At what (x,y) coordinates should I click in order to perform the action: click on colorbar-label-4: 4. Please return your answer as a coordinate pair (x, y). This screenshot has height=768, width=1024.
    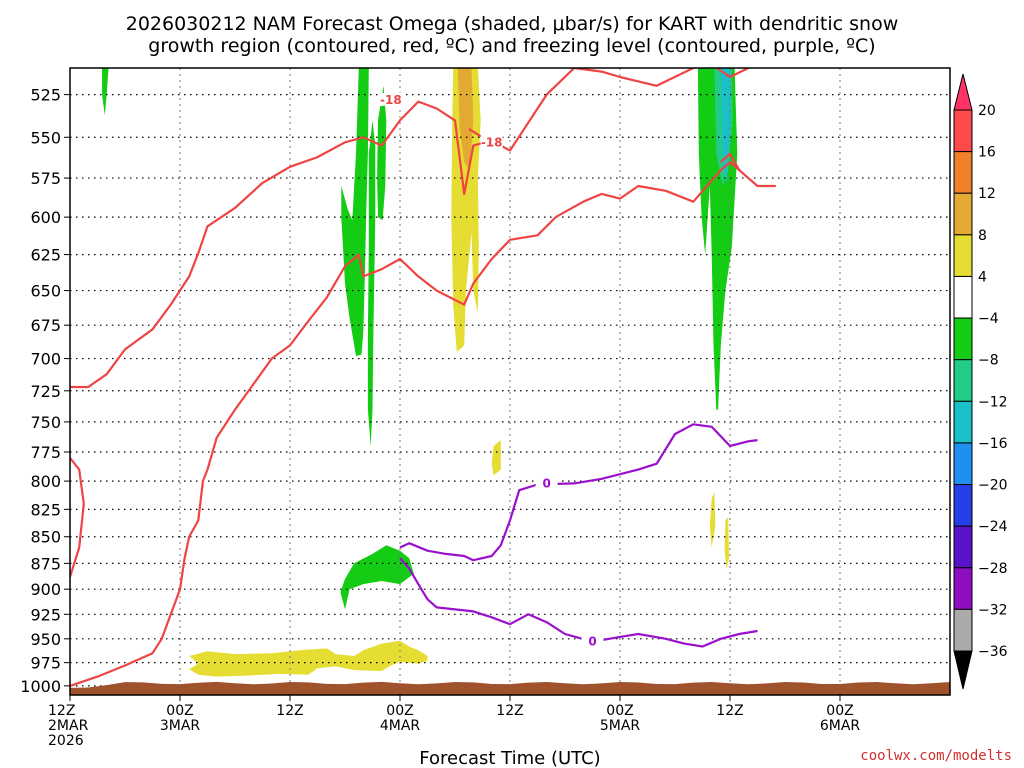
    Looking at the image, I should click on (982, 277).